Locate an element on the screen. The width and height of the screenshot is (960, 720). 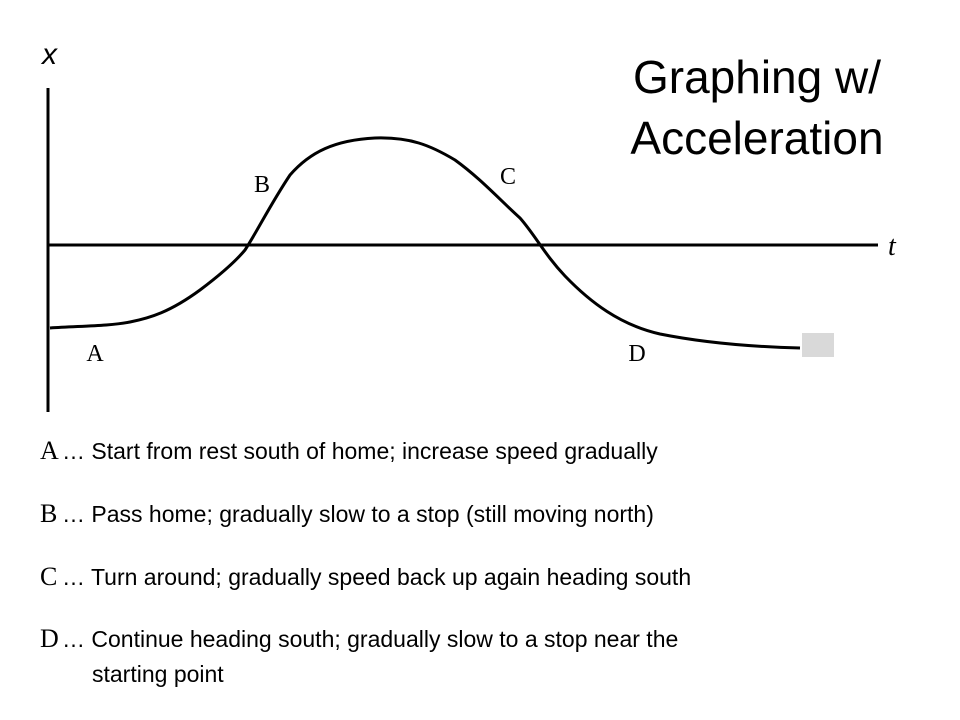
item-letter: A is located at coordinates (49, 450).